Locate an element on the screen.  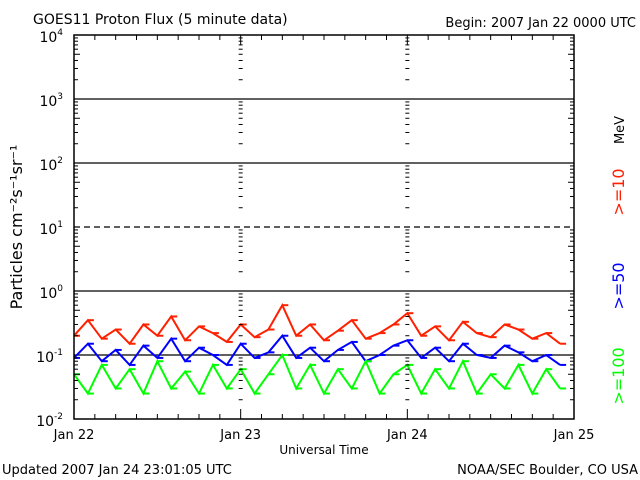
y-tick-label: 10¹ is located at coordinates (51, 229).